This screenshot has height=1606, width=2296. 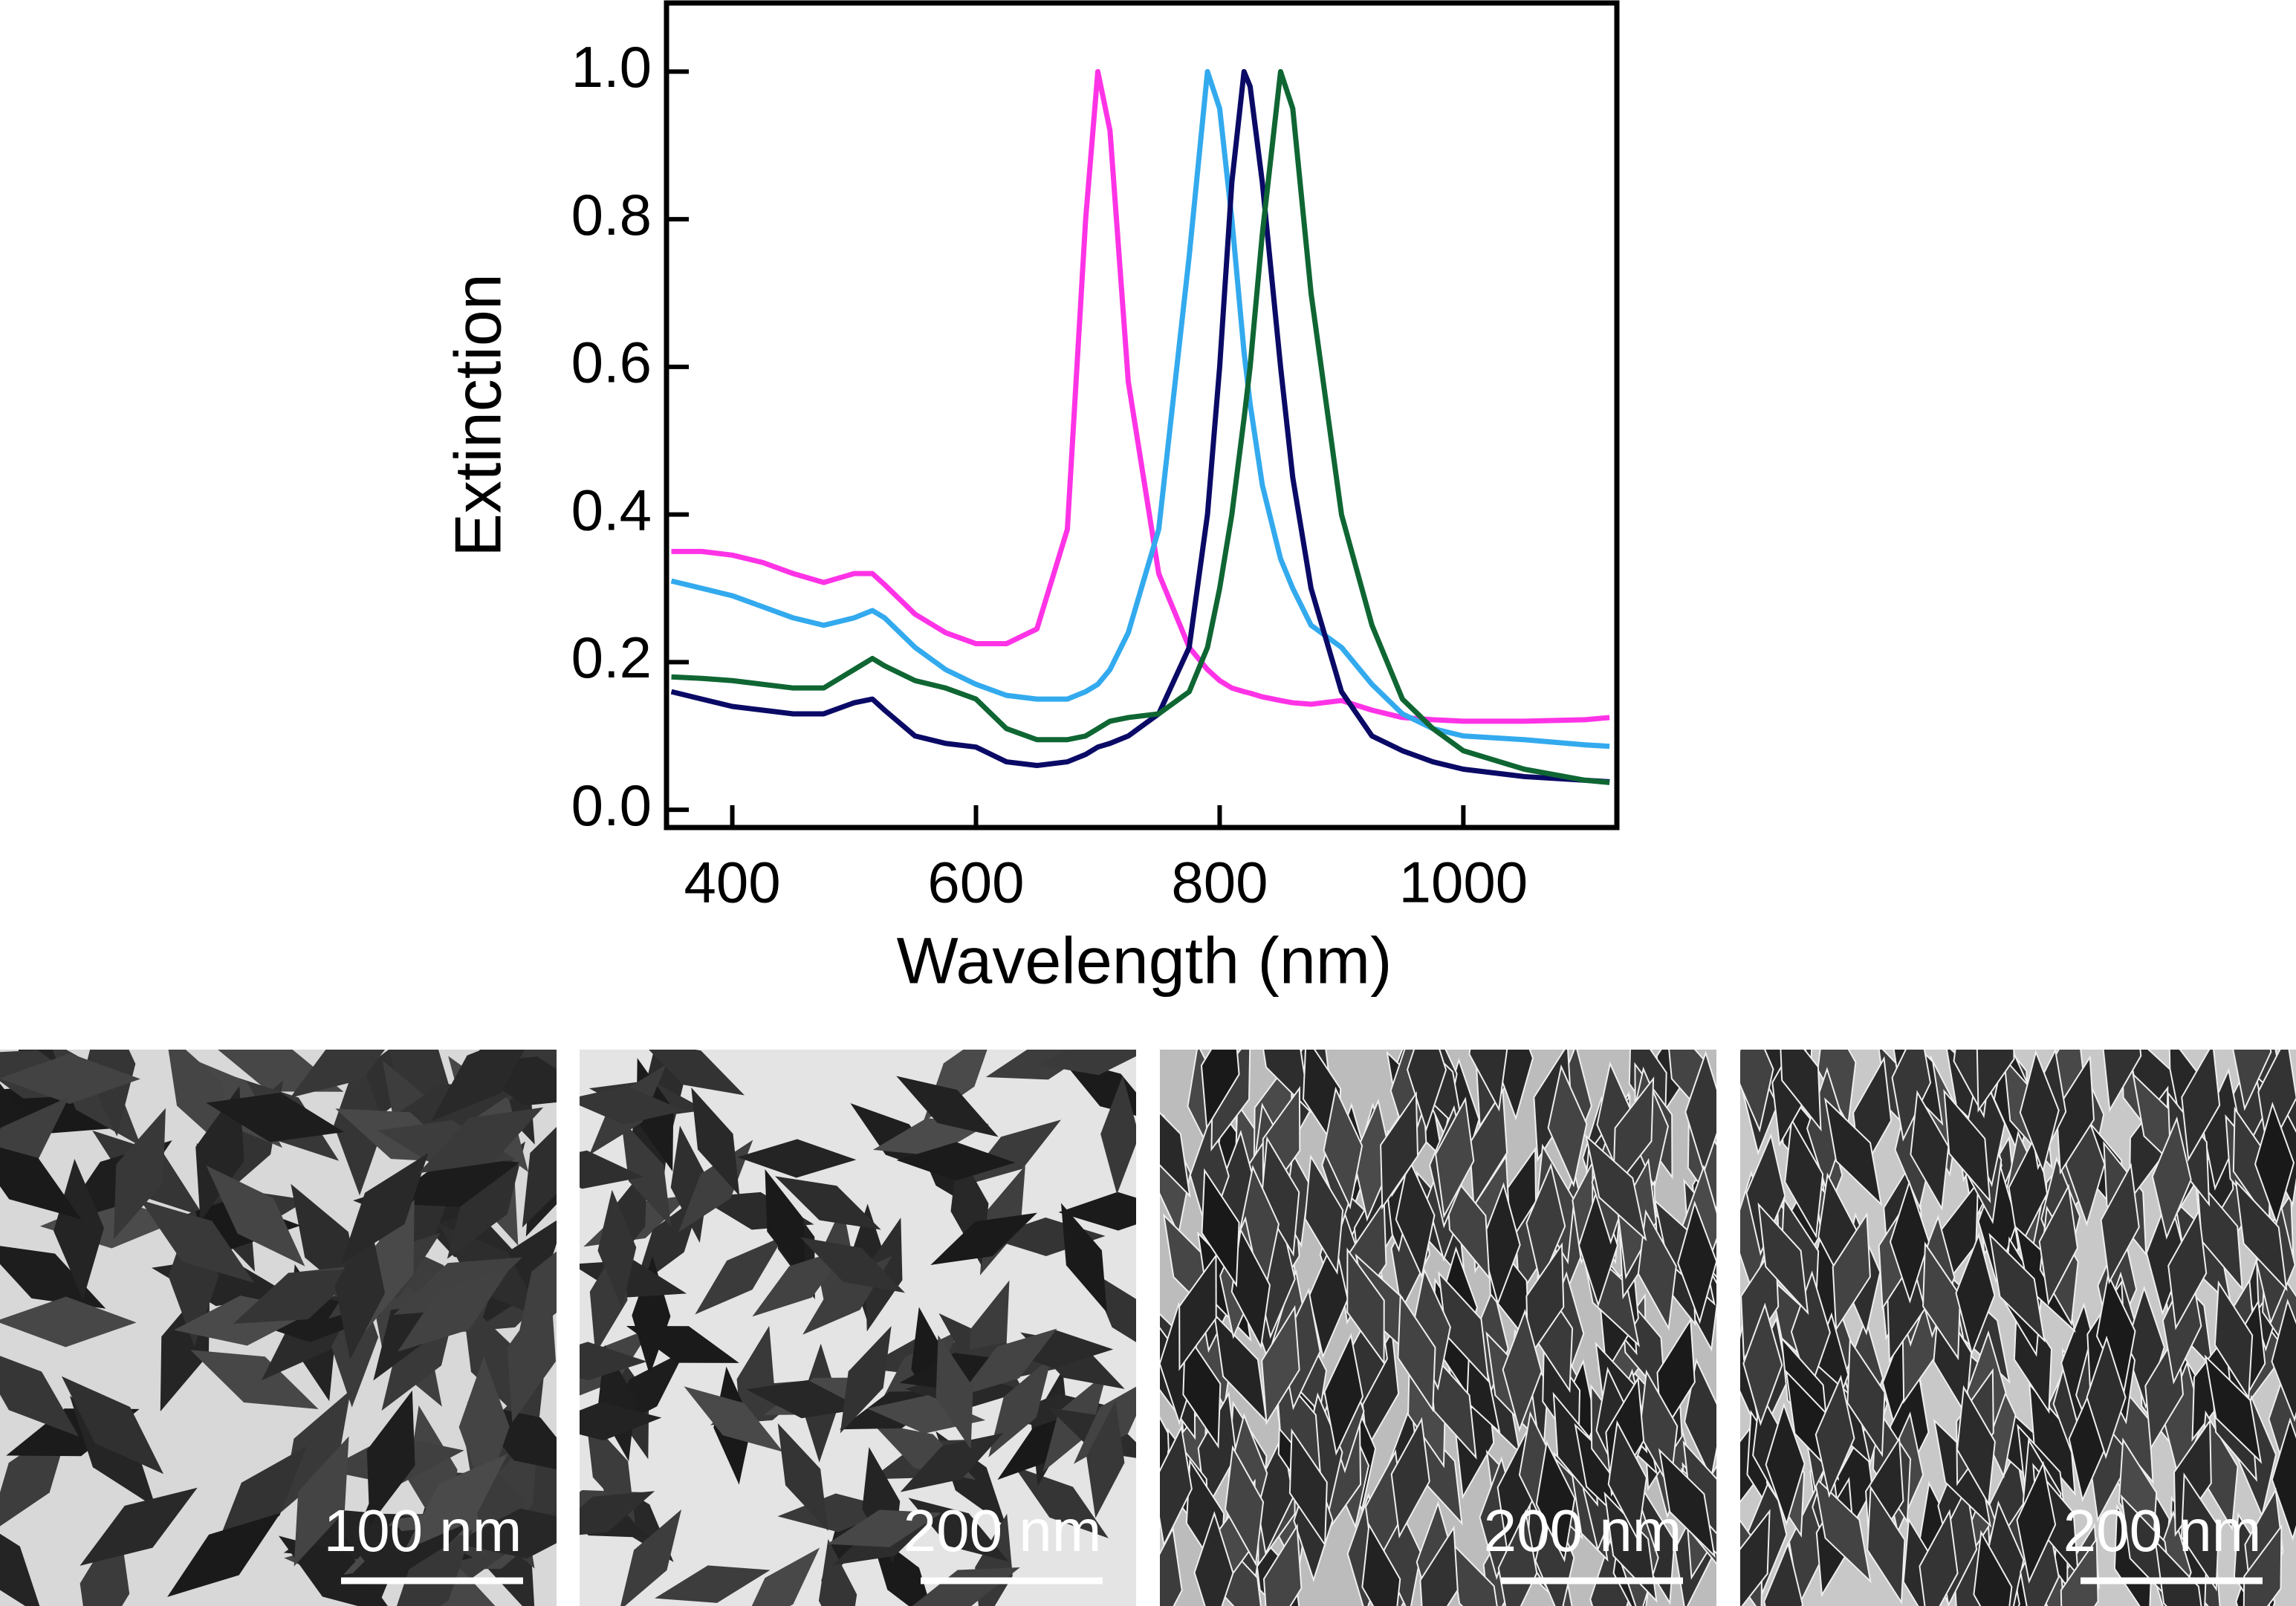 I want to click on x-tick-label: 1000, so click(x=1463, y=882).